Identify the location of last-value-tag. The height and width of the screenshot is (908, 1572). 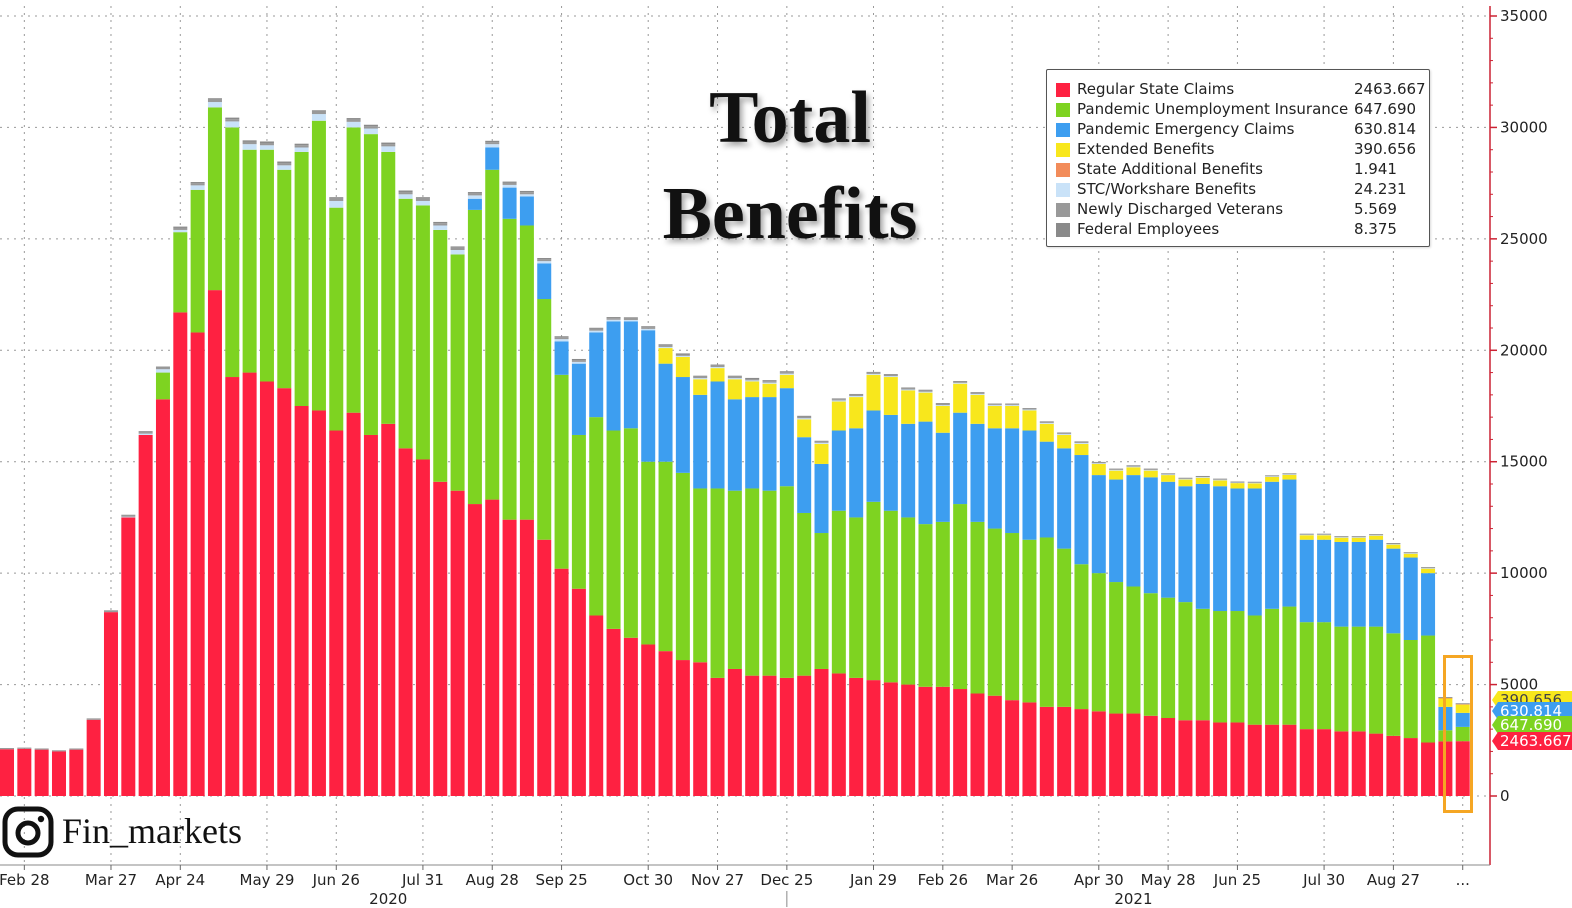
(1532, 725).